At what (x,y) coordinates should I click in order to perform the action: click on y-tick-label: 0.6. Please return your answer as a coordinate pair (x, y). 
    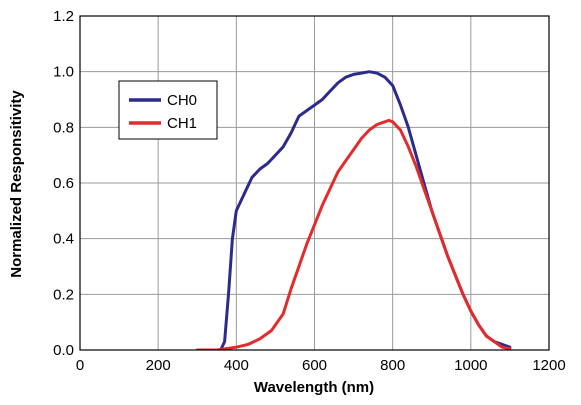
    Looking at the image, I should click on (63, 183).